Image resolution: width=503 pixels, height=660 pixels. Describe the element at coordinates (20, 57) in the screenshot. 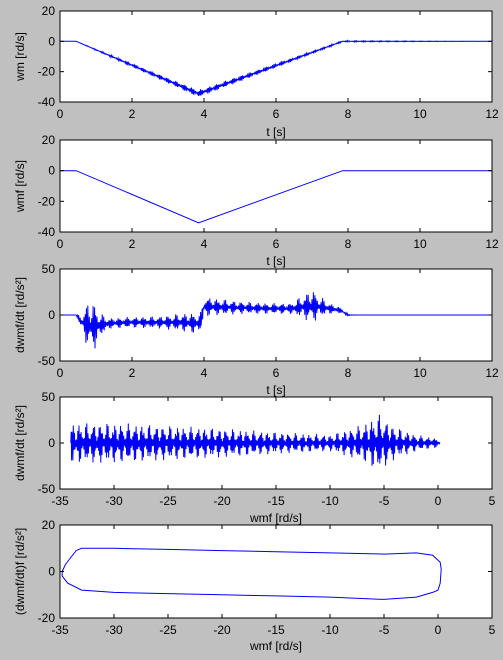

I see `y-axis-label: wm [rd/s]` at that location.